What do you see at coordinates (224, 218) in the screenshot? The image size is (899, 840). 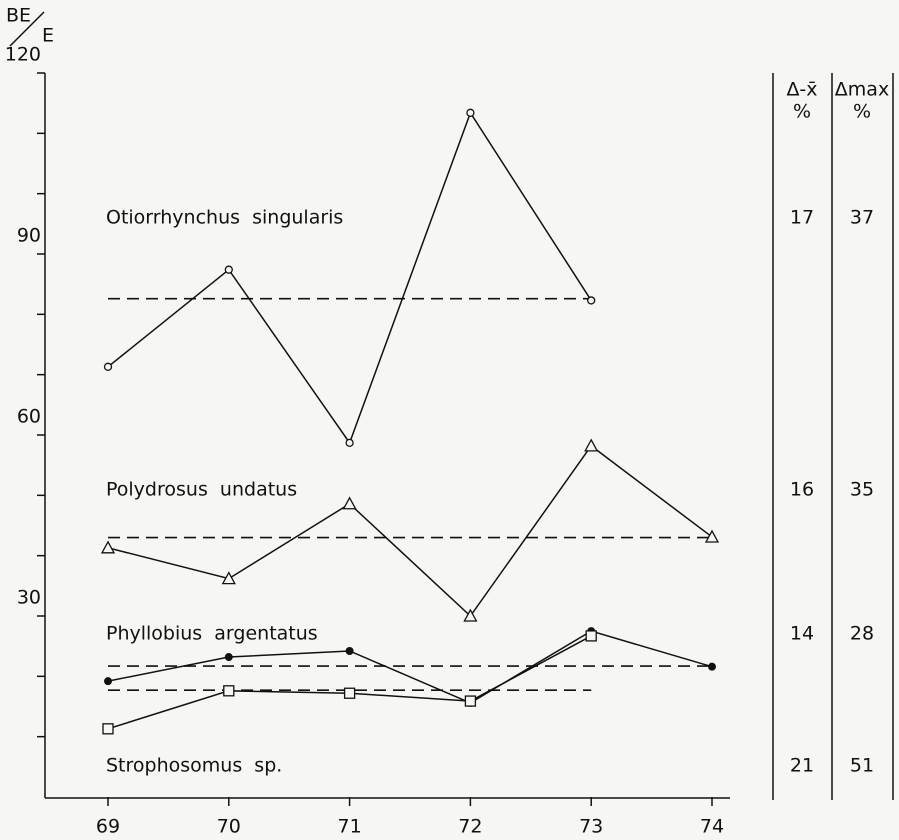 I see `series-label: Otiorrhynchus singularis` at bounding box center [224, 218].